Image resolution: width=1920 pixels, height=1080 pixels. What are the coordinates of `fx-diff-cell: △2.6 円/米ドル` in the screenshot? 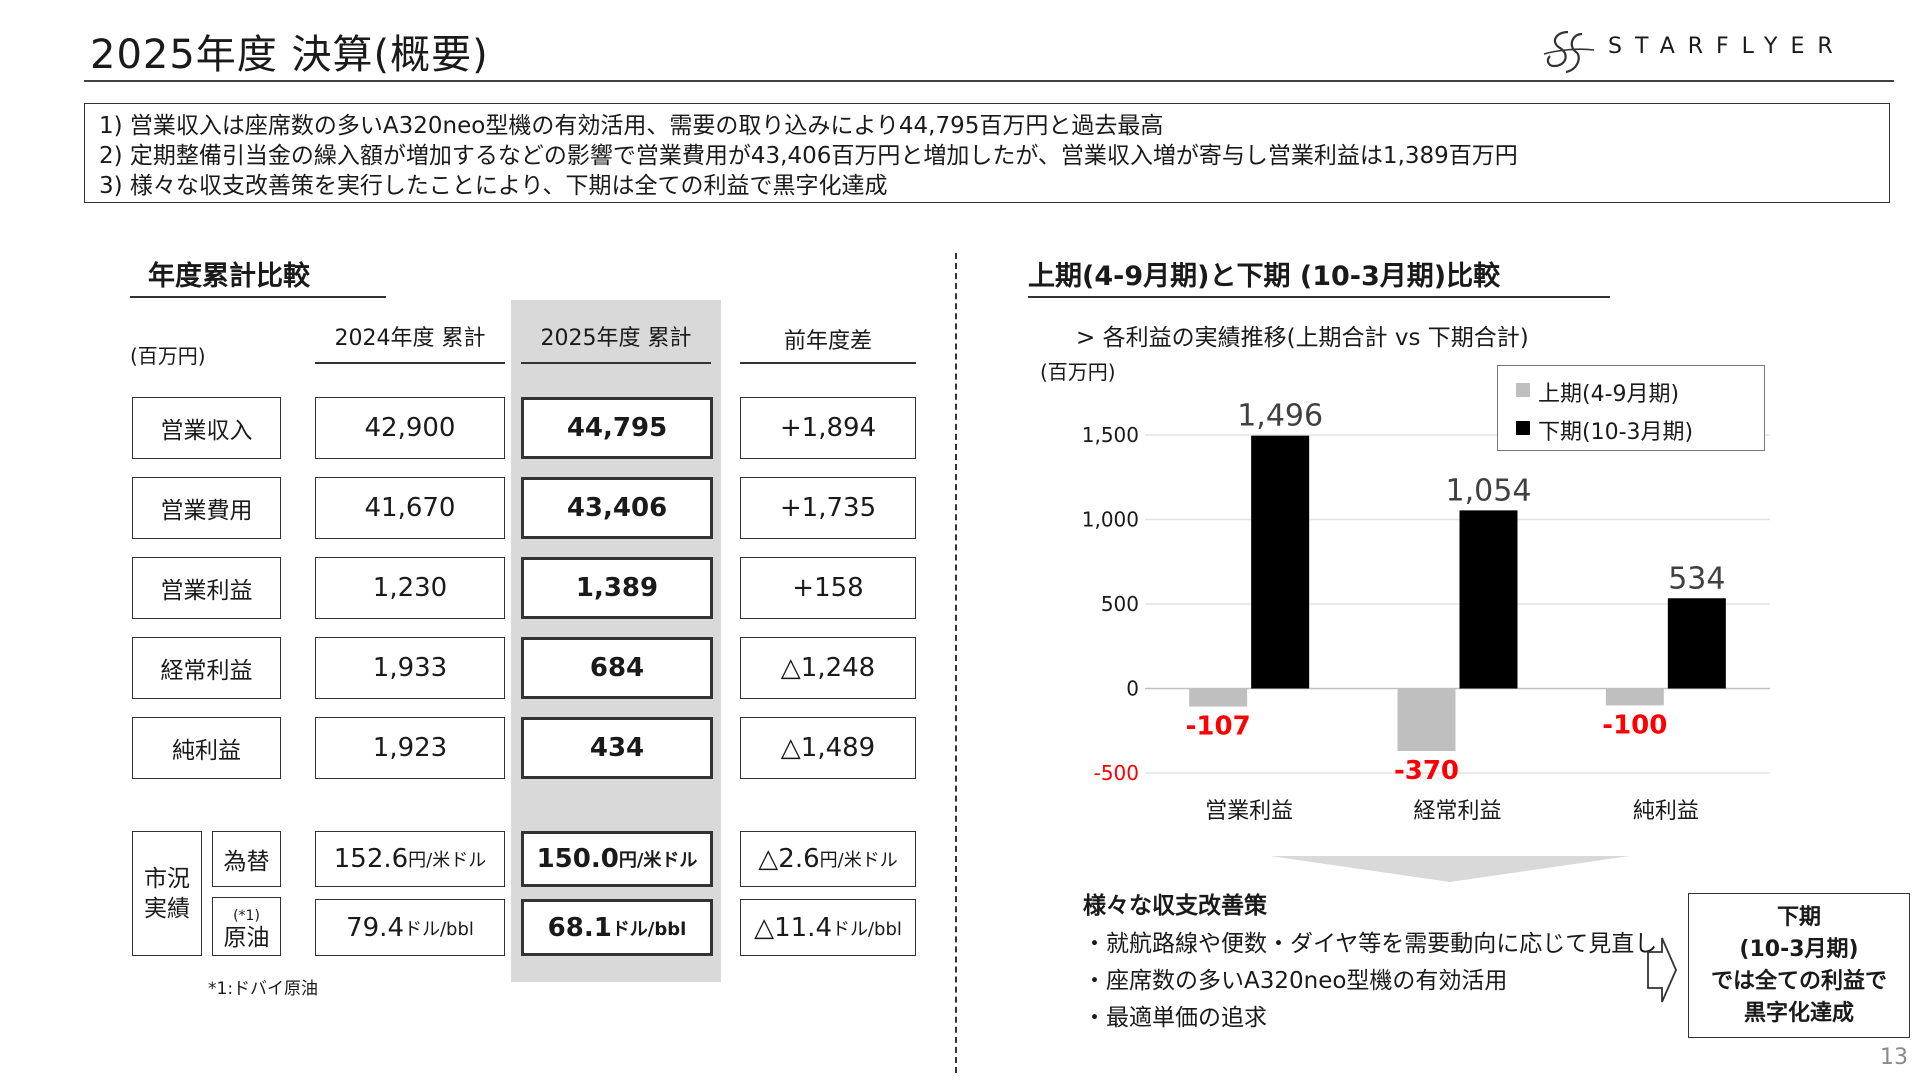 It's located at (828, 859).